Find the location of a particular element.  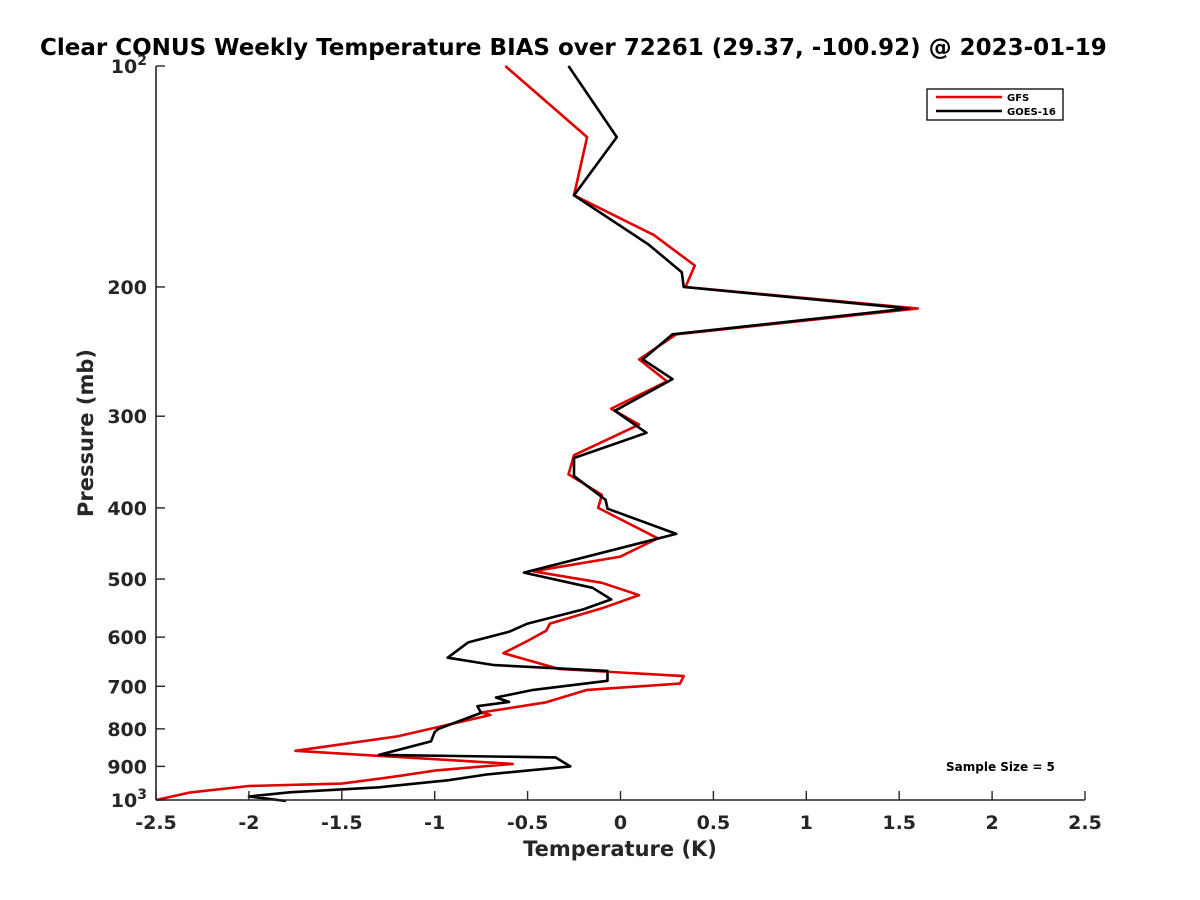

y-tick-label: 500 is located at coordinates (127, 580).